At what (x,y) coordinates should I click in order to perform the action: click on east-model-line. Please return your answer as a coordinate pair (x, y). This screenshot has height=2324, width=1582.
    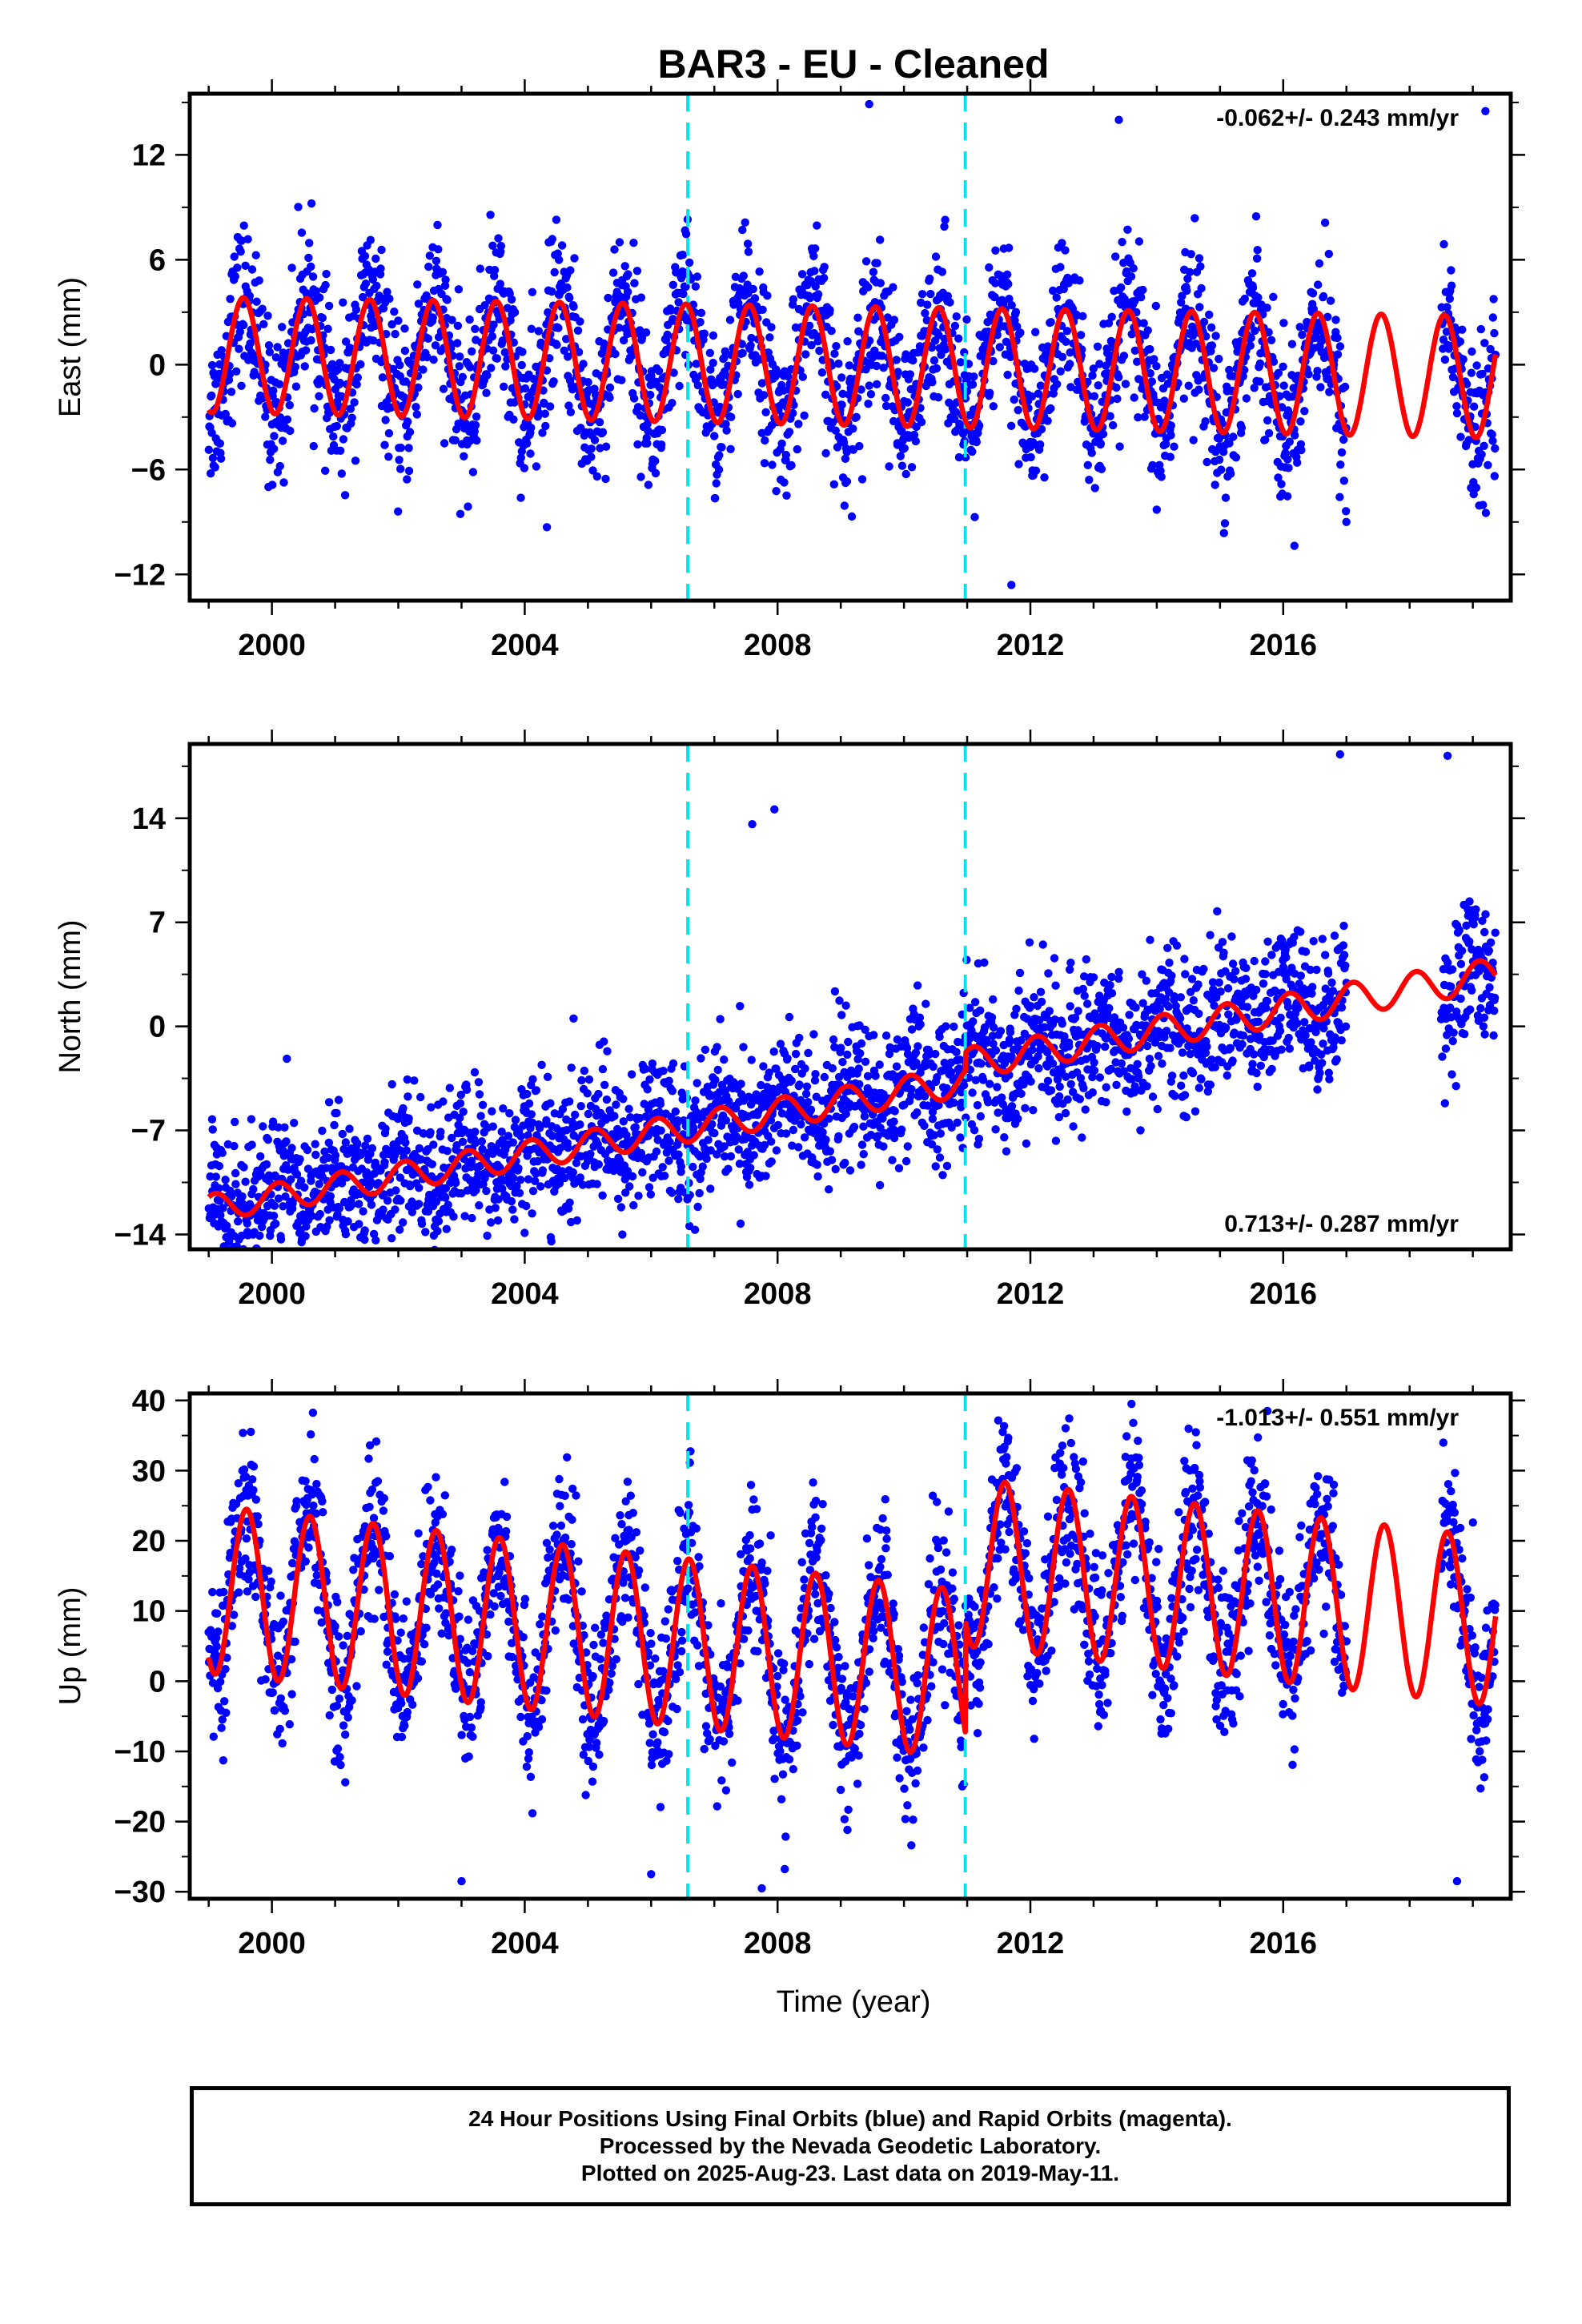
    Looking at the image, I should click on (852, 367).